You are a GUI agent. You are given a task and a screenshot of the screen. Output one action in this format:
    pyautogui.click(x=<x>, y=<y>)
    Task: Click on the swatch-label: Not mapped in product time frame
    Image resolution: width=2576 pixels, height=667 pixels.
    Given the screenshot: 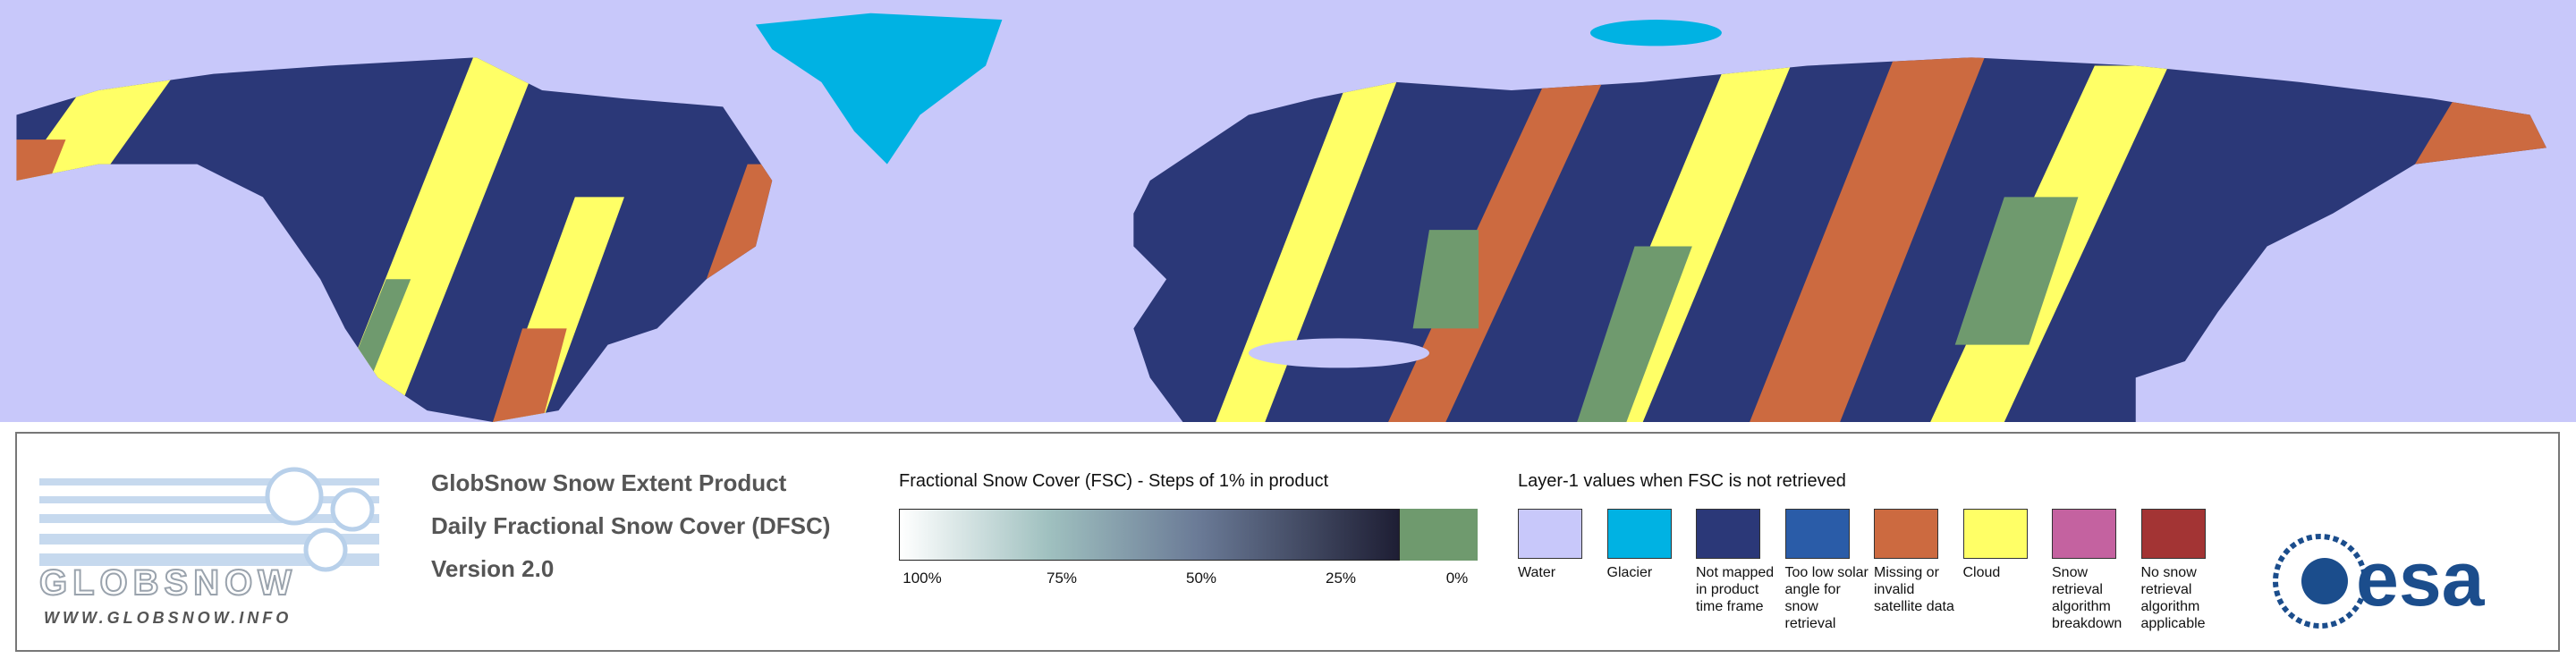 What is the action you would take?
    pyautogui.click(x=1735, y=590)
    